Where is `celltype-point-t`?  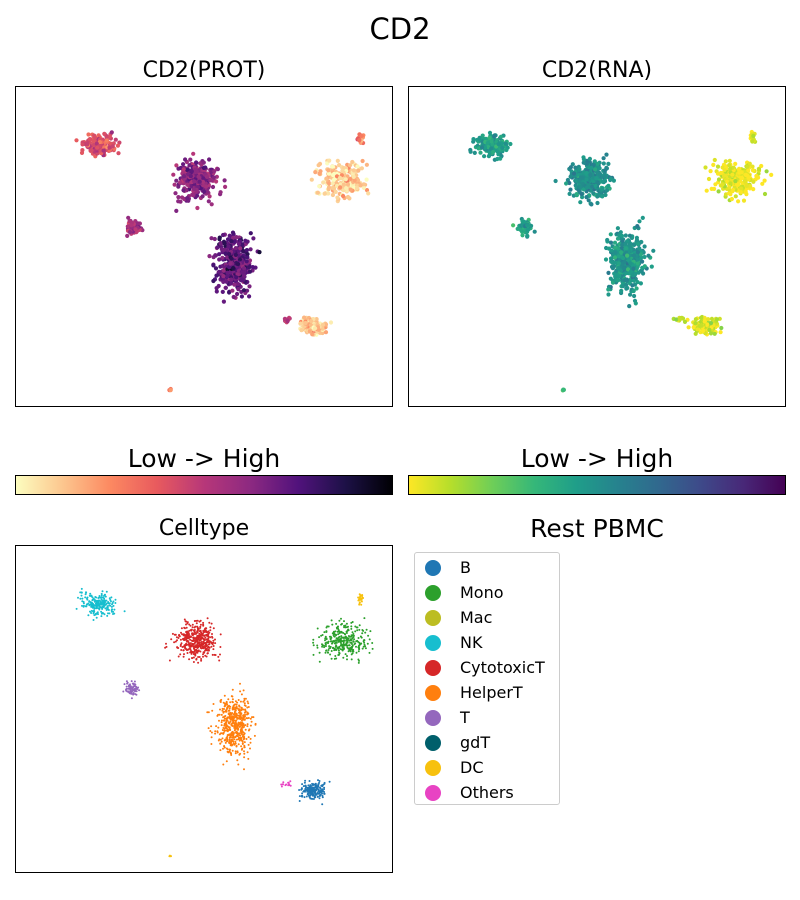 celltype-point-t is located at coordinates (138, 687).